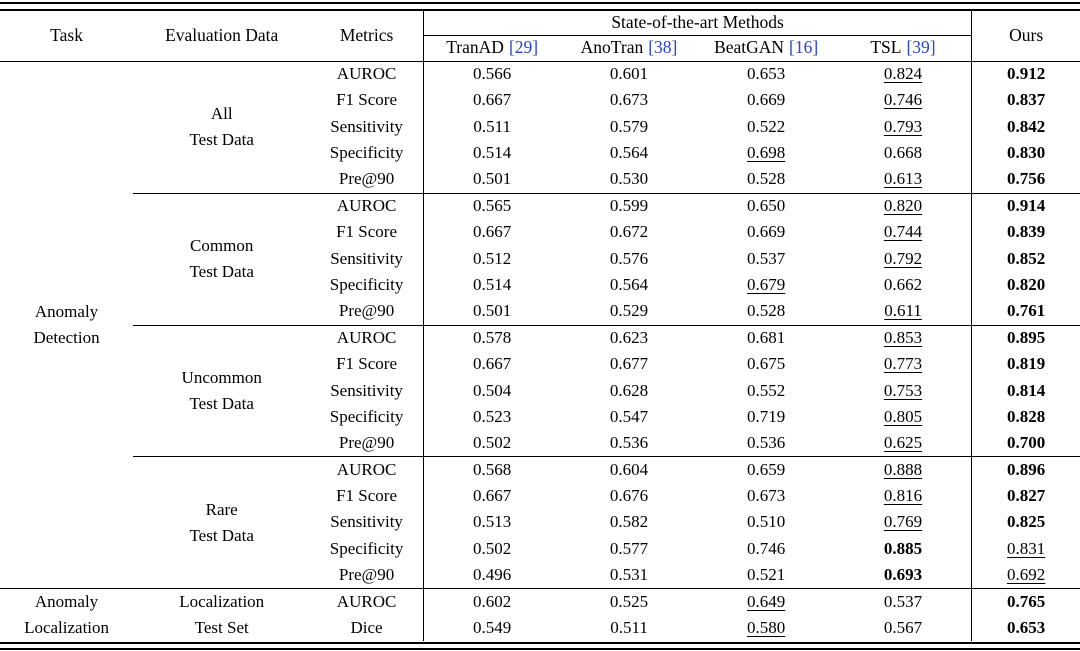 The height and width of the screenshot is (651, 1080). I want to click on metric-value: 0.523, so click(492, 416).